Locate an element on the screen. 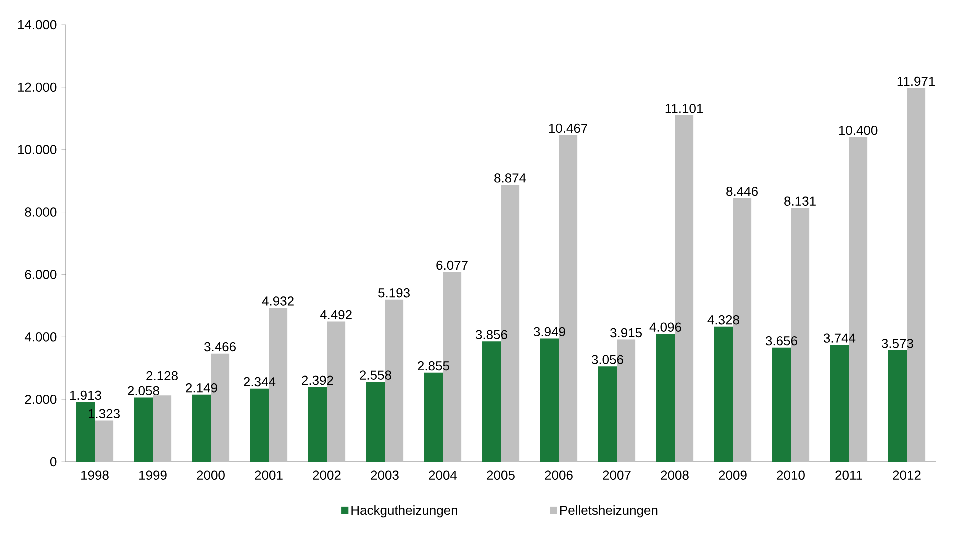  data-label: 3.466 is located at coordinates (220, 347).